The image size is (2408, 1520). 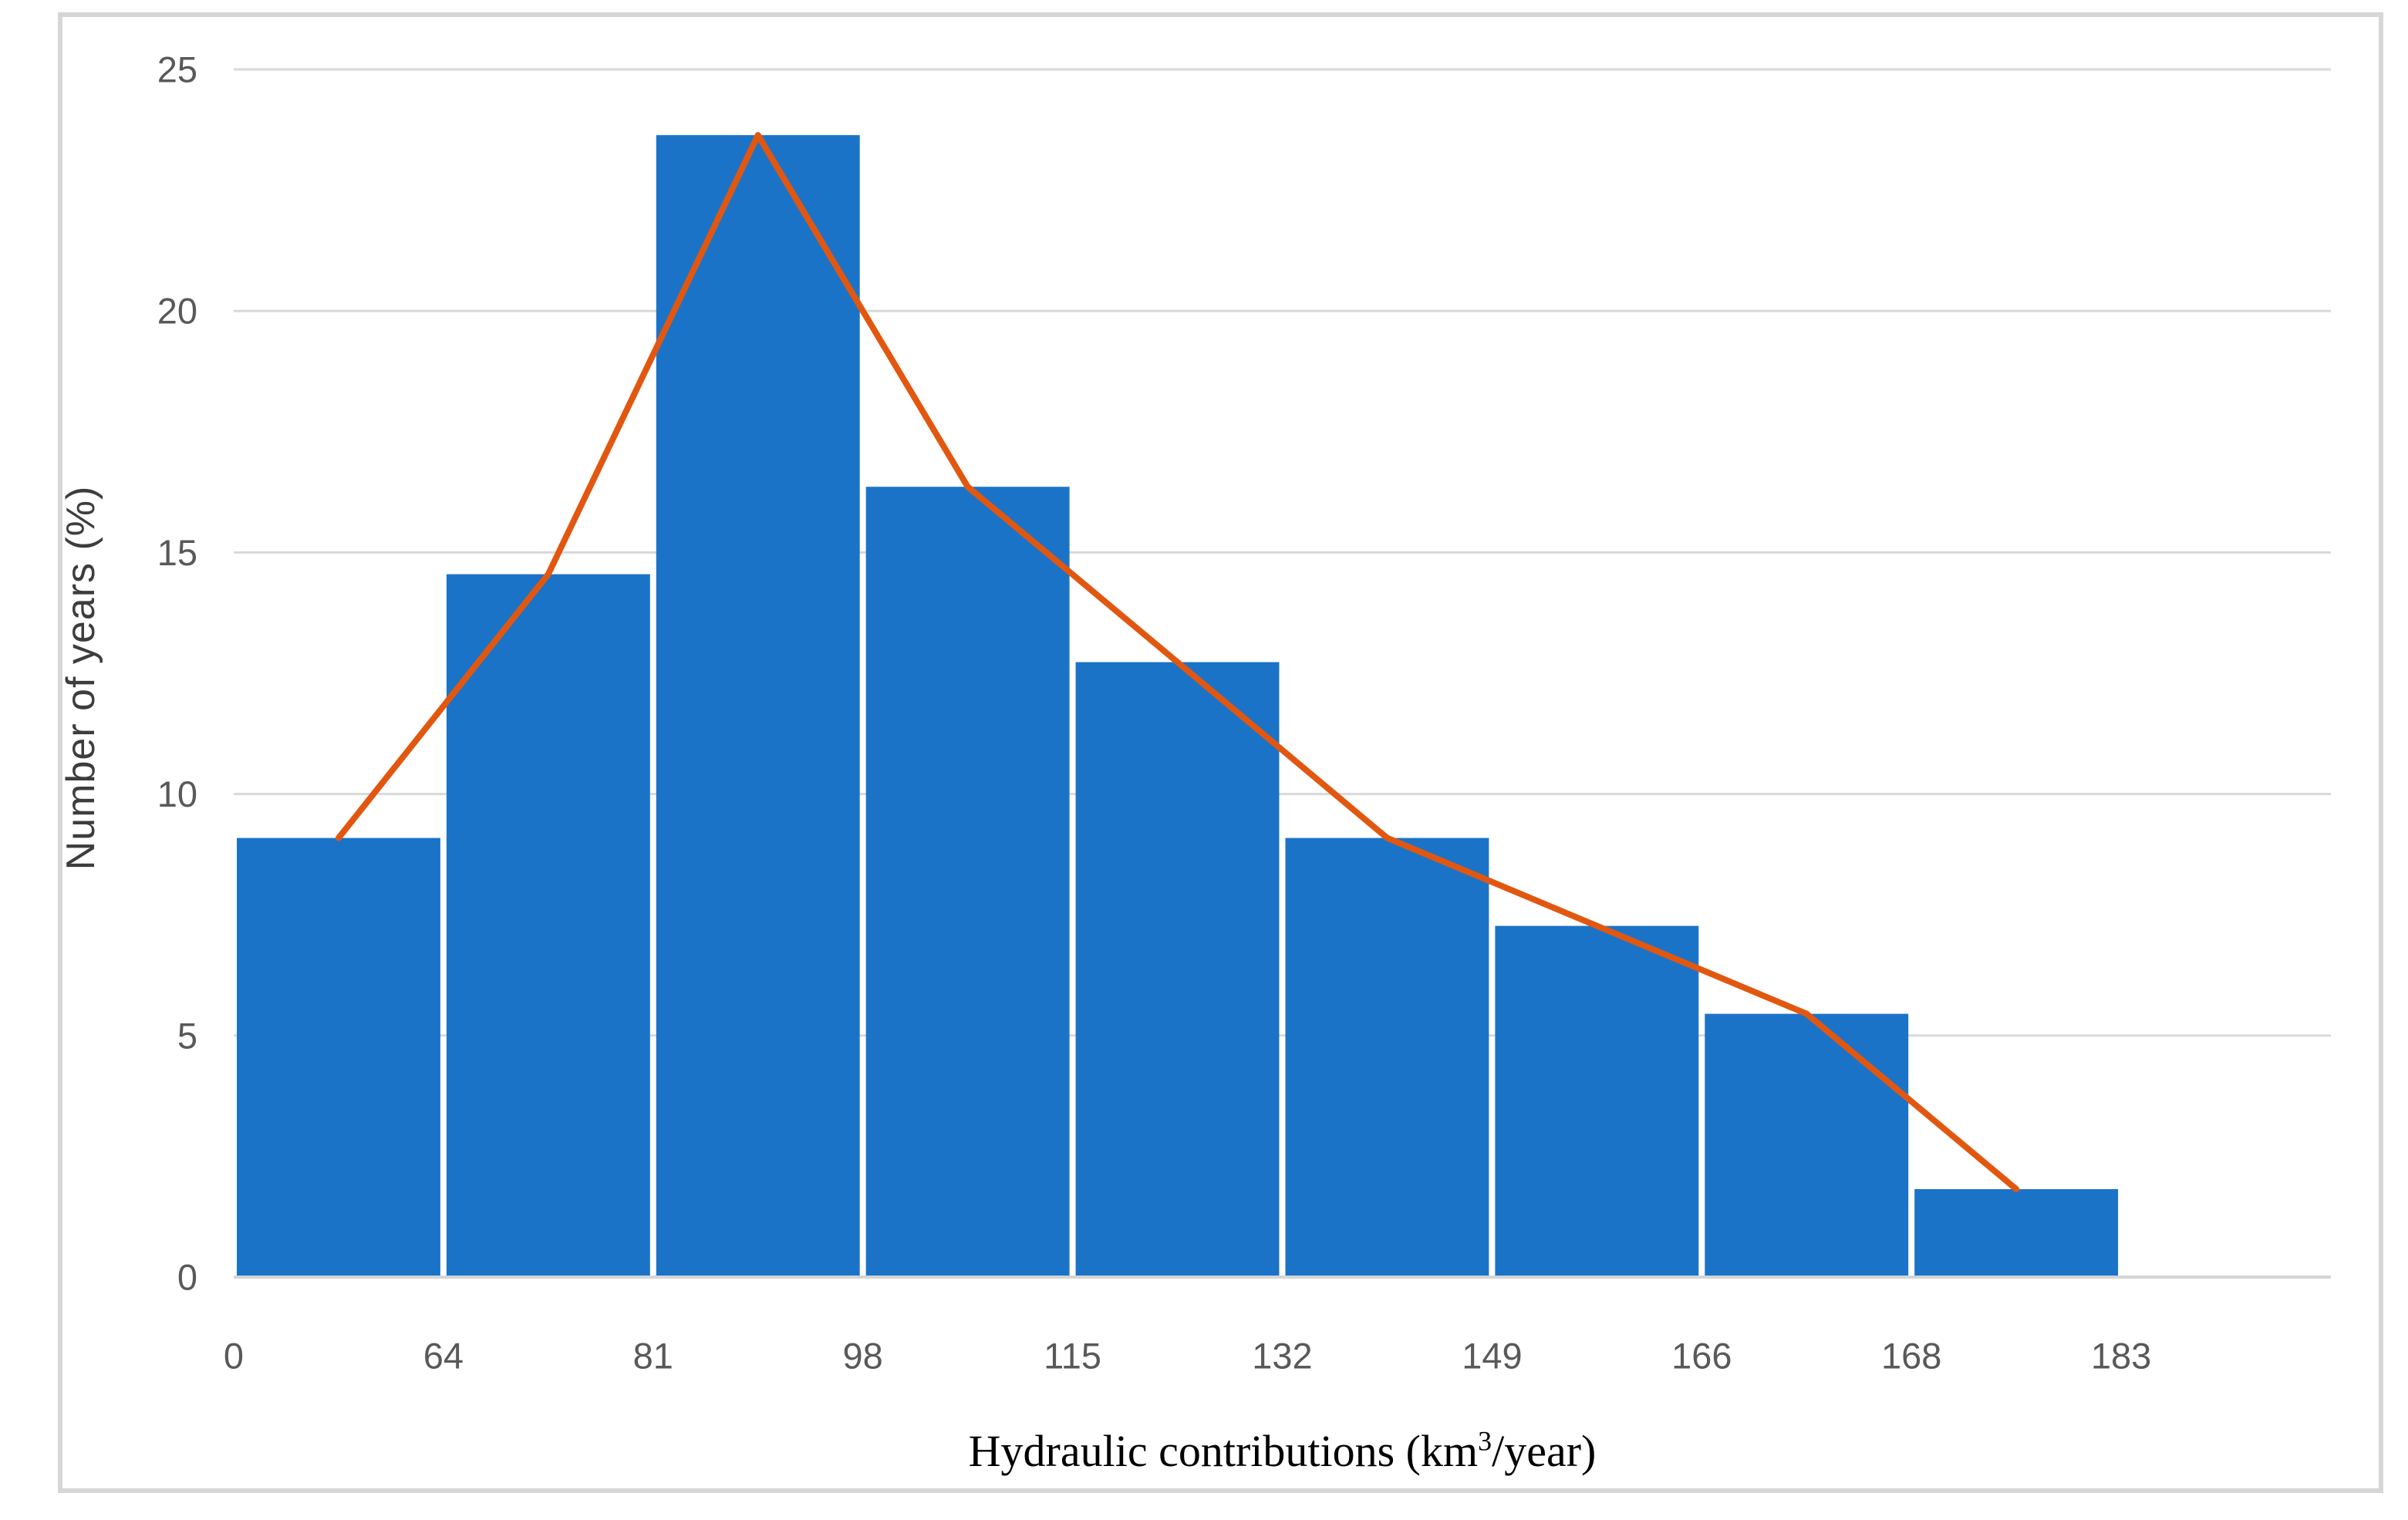 What do you see at coordinates (1282, 1356) in the screenshot?
I see `x-tick-label: 132` at bounding box center [1282, 1356].